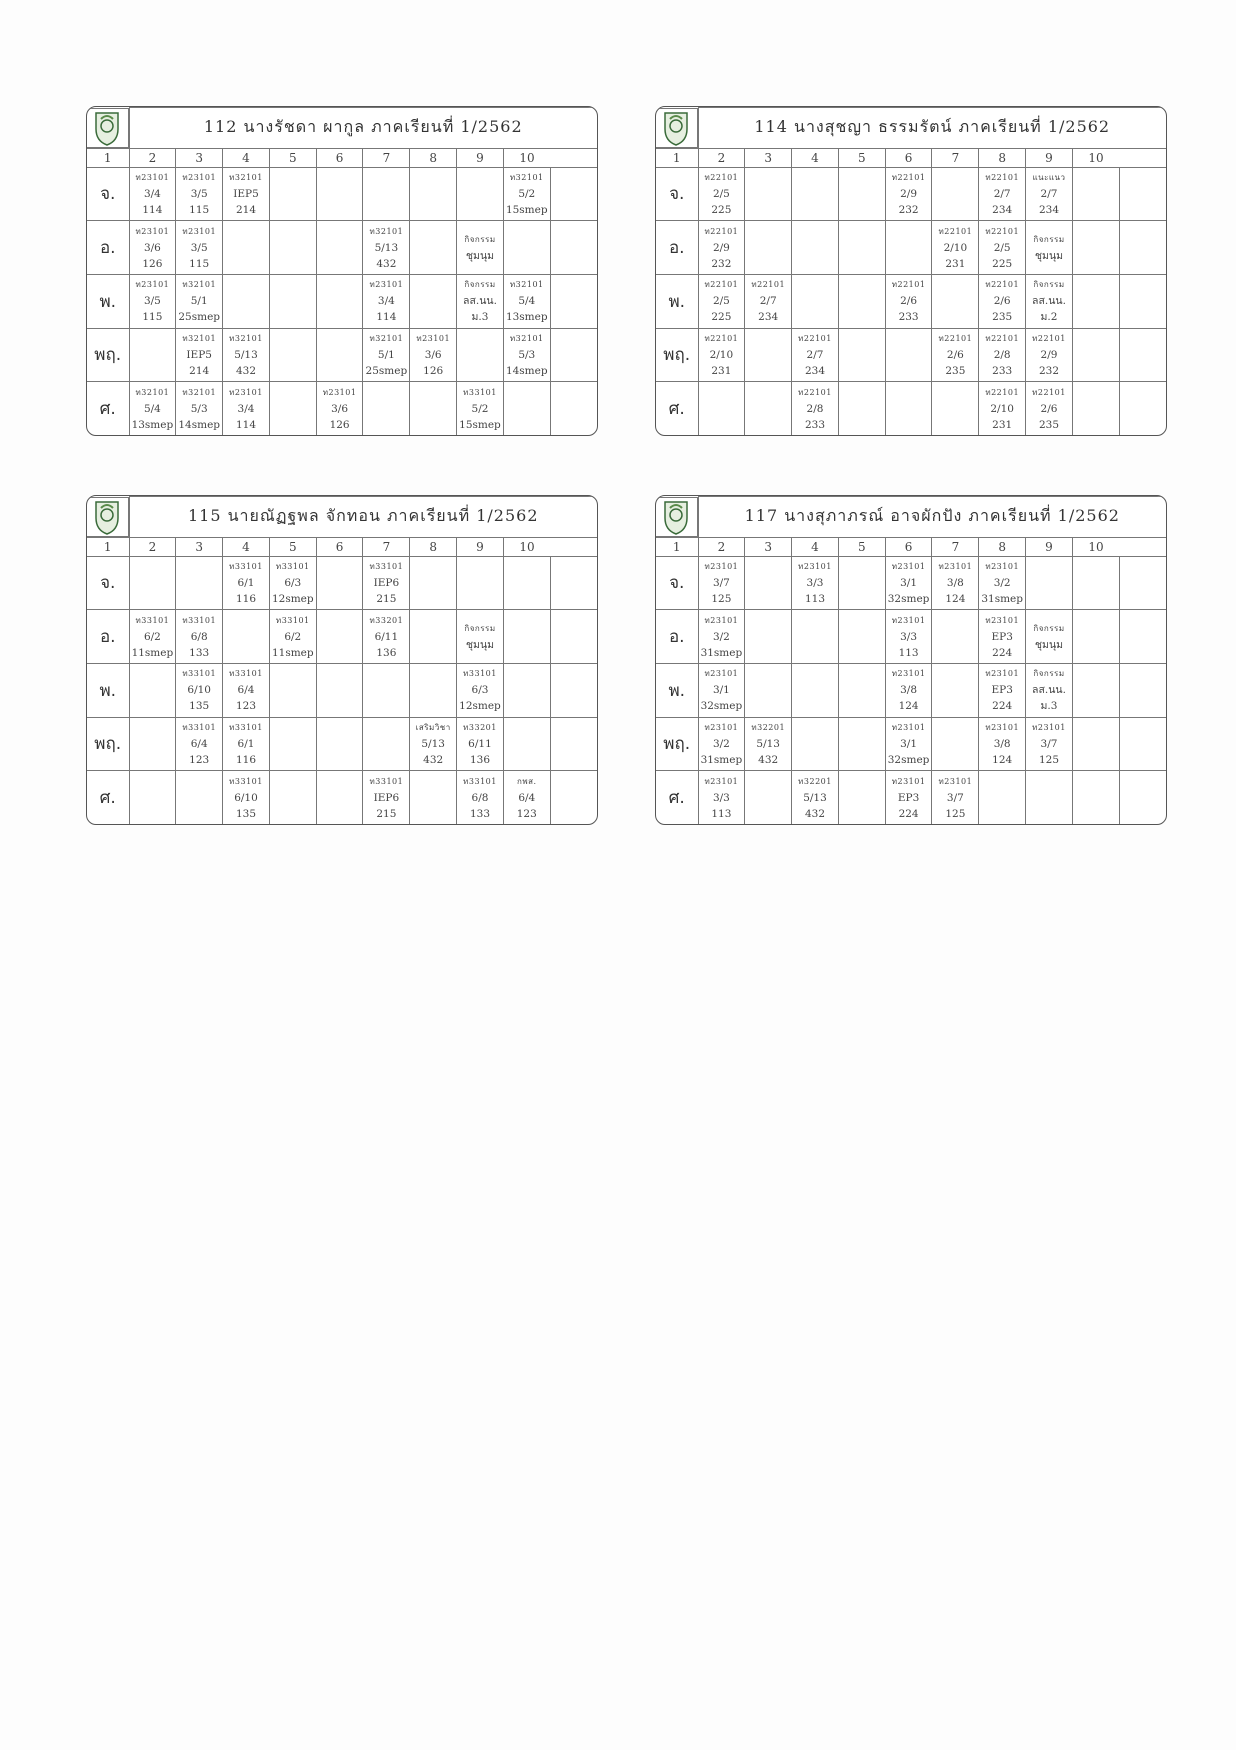 This screenshot has height=1750, width=1236. Describe the element at coordinates (108, 127) in the screenshot. I see `school-logo-icon` at that location.